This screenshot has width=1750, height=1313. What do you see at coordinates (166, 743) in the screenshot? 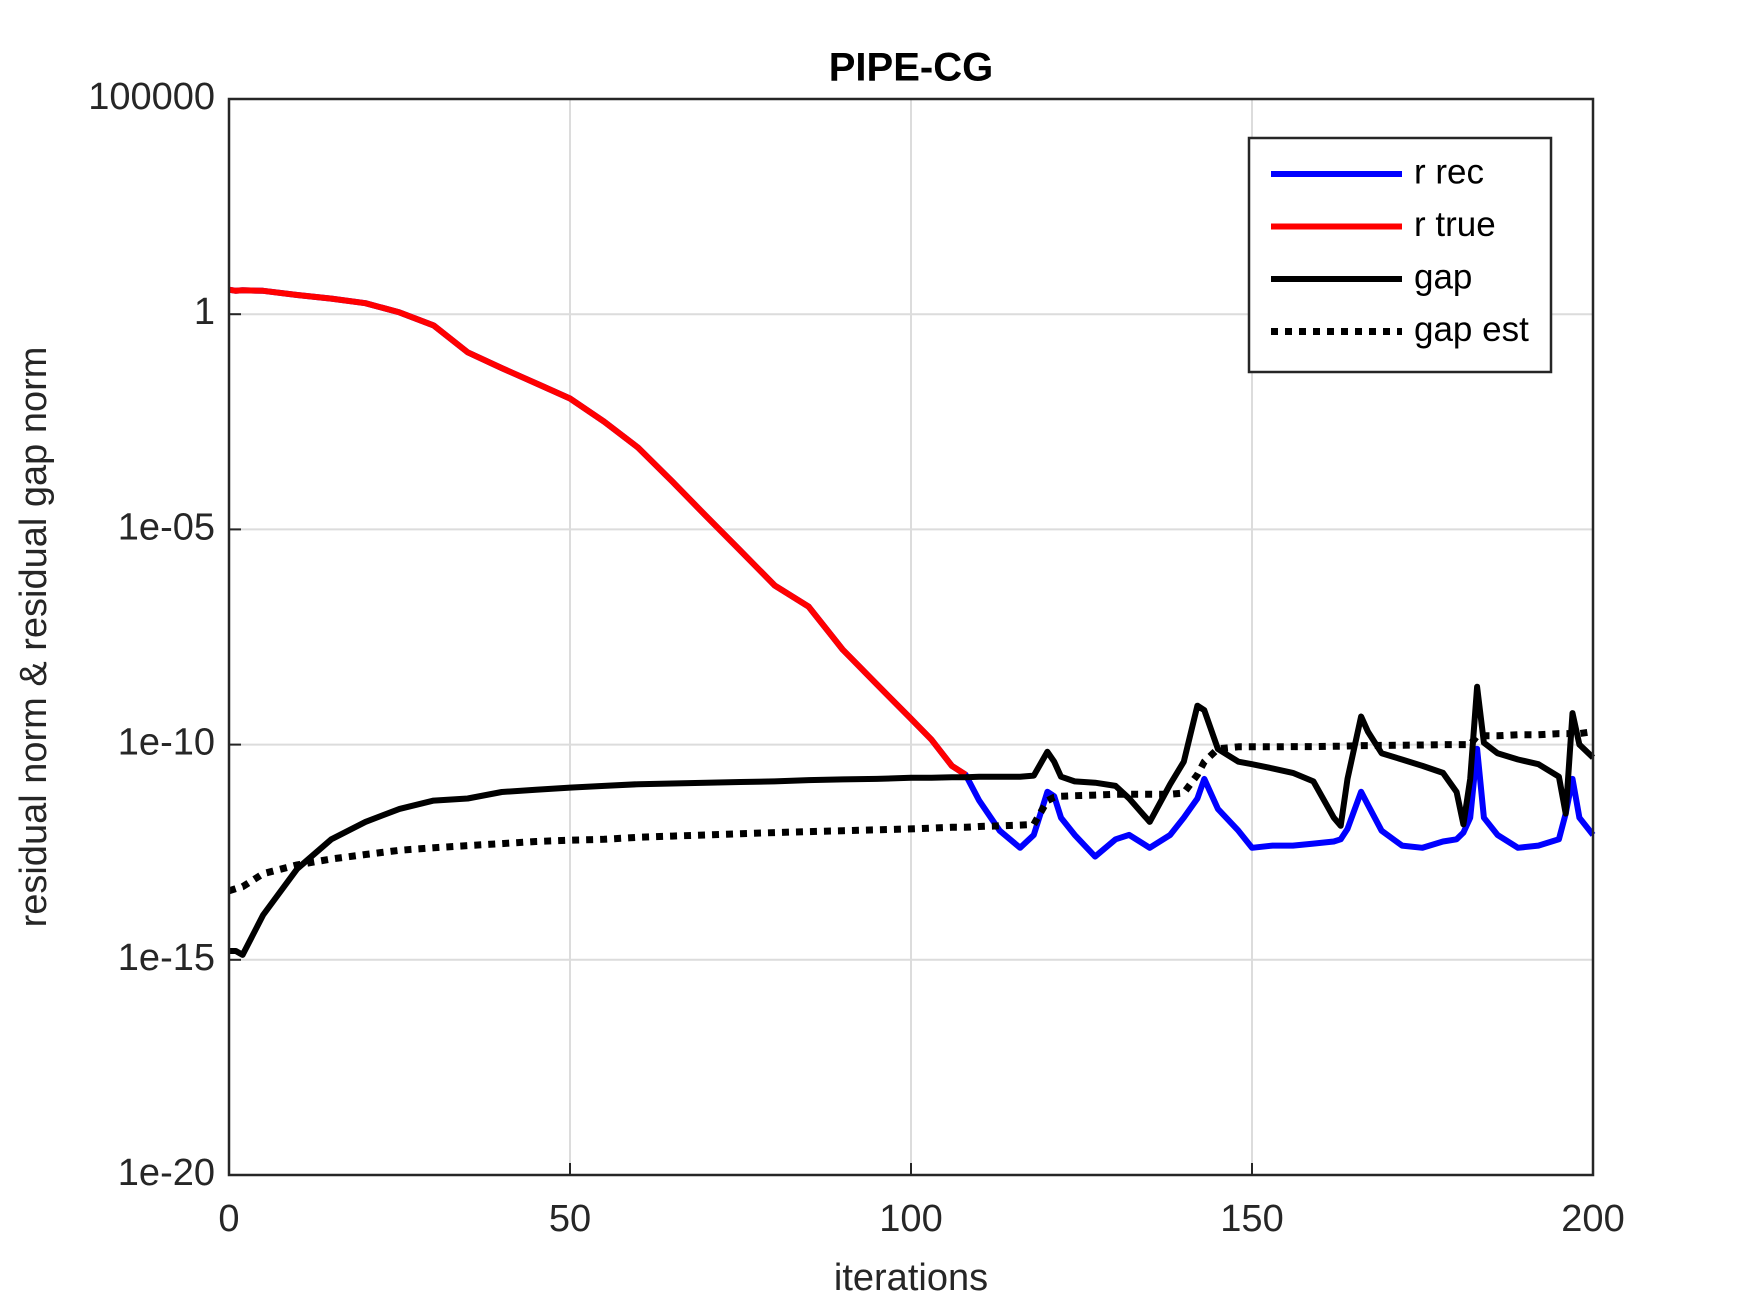
I see `y-tick-label: 1e-10` at bounding box center [166, 743].